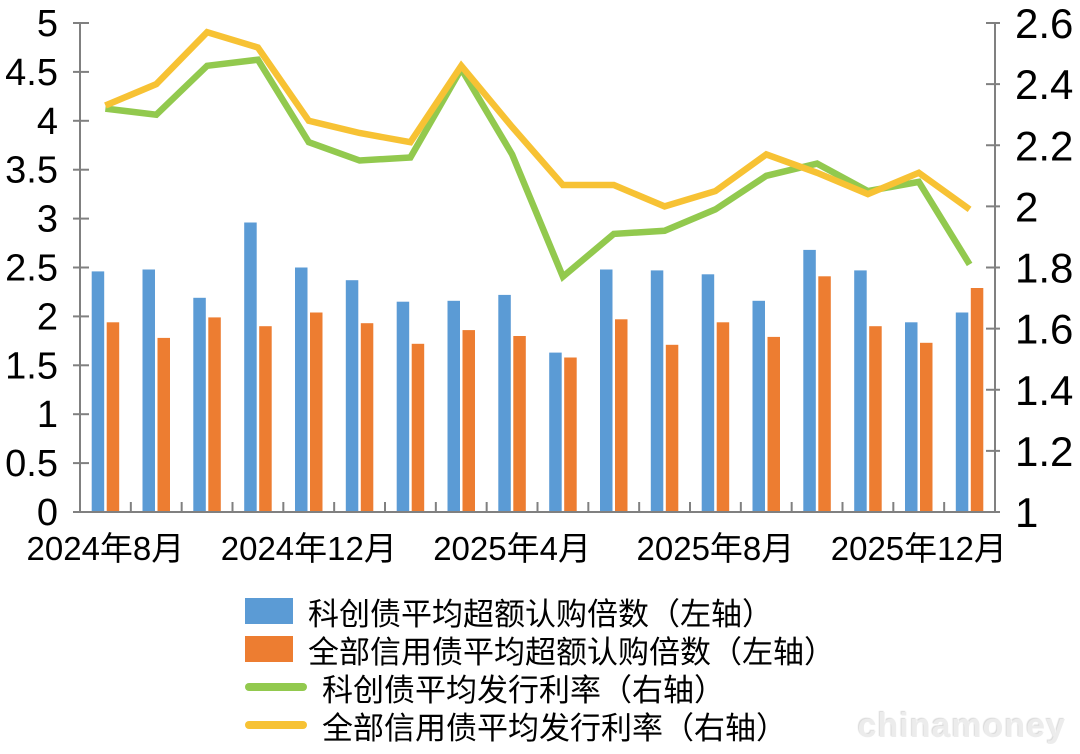 This screenshot has height=754, width=1080. What do you see at coordinates (961, 726) in the screenshot?
I see `watermark-chinamoney: chinamoney` at bounding box center [961, 726].